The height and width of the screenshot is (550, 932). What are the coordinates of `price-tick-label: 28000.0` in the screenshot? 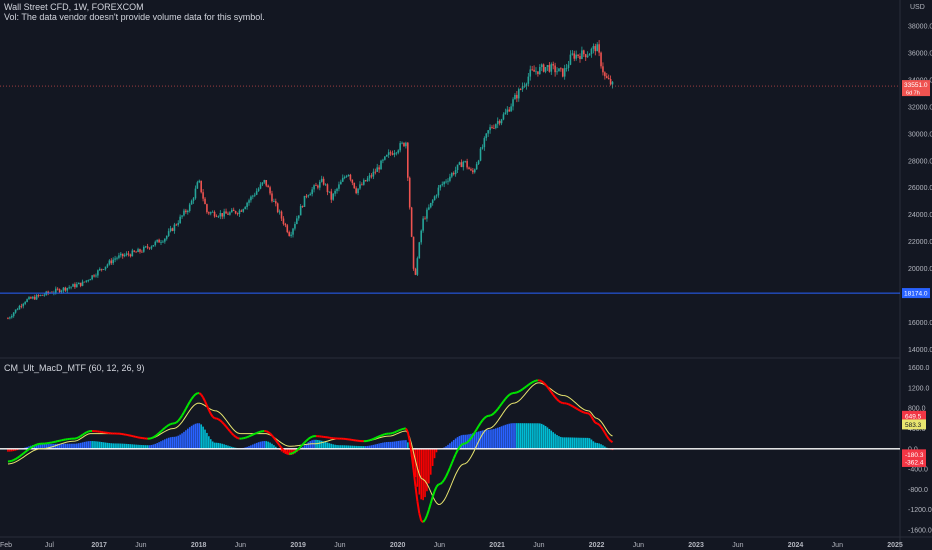 It's located at (920, 161).